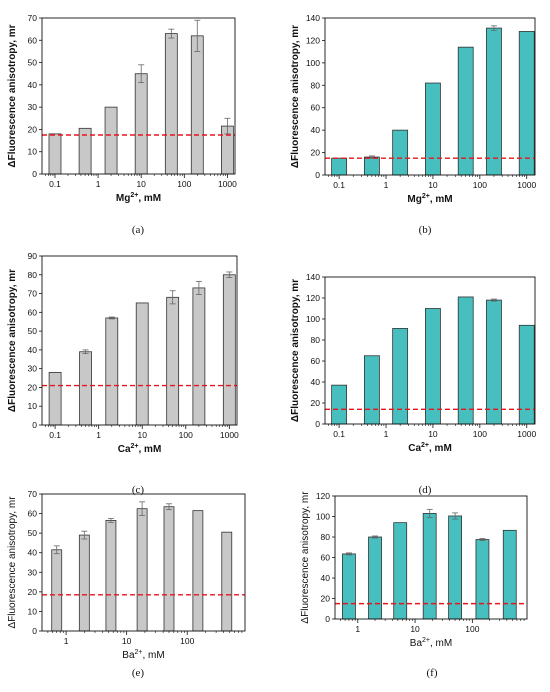 The width and height of the screenshot is (550, 692). What do you see at coordinates (138, 673) in the screenshot?
I see `panel-caption: (e)` at bounding box center [138, 673].